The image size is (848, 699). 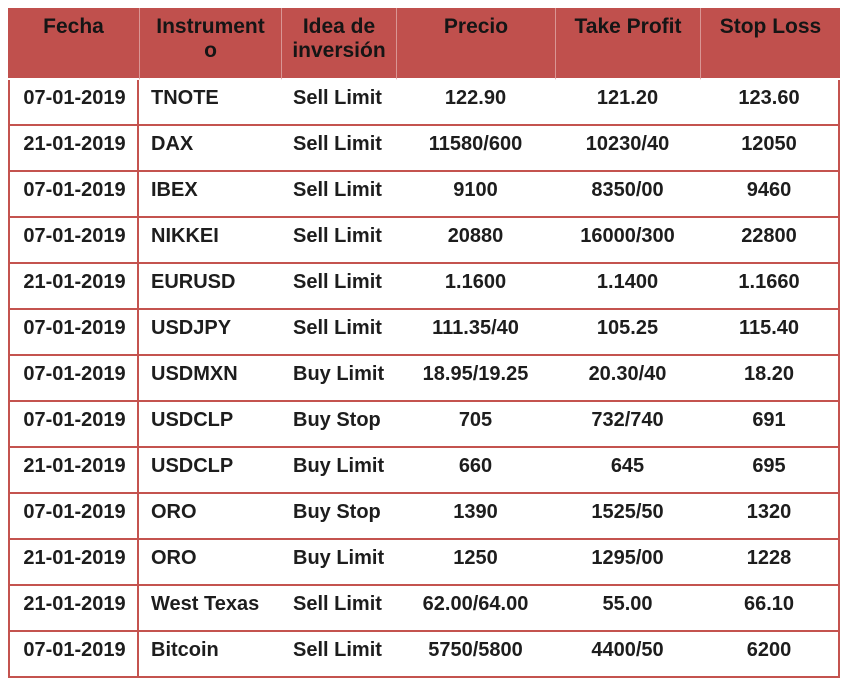 I want to click on cell-stop_loss: 1228, so click(x=770, y=563).